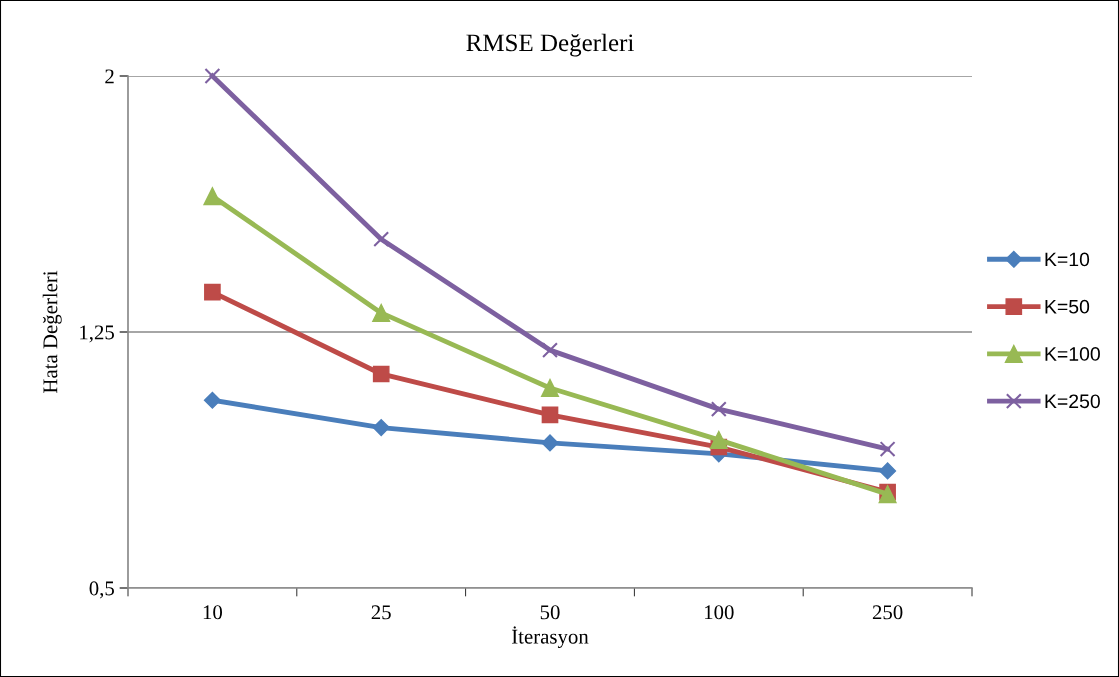 The height and width of the screenshot is (677, 1119). I want to click on legend-label: K=50, so click(1067, 306).